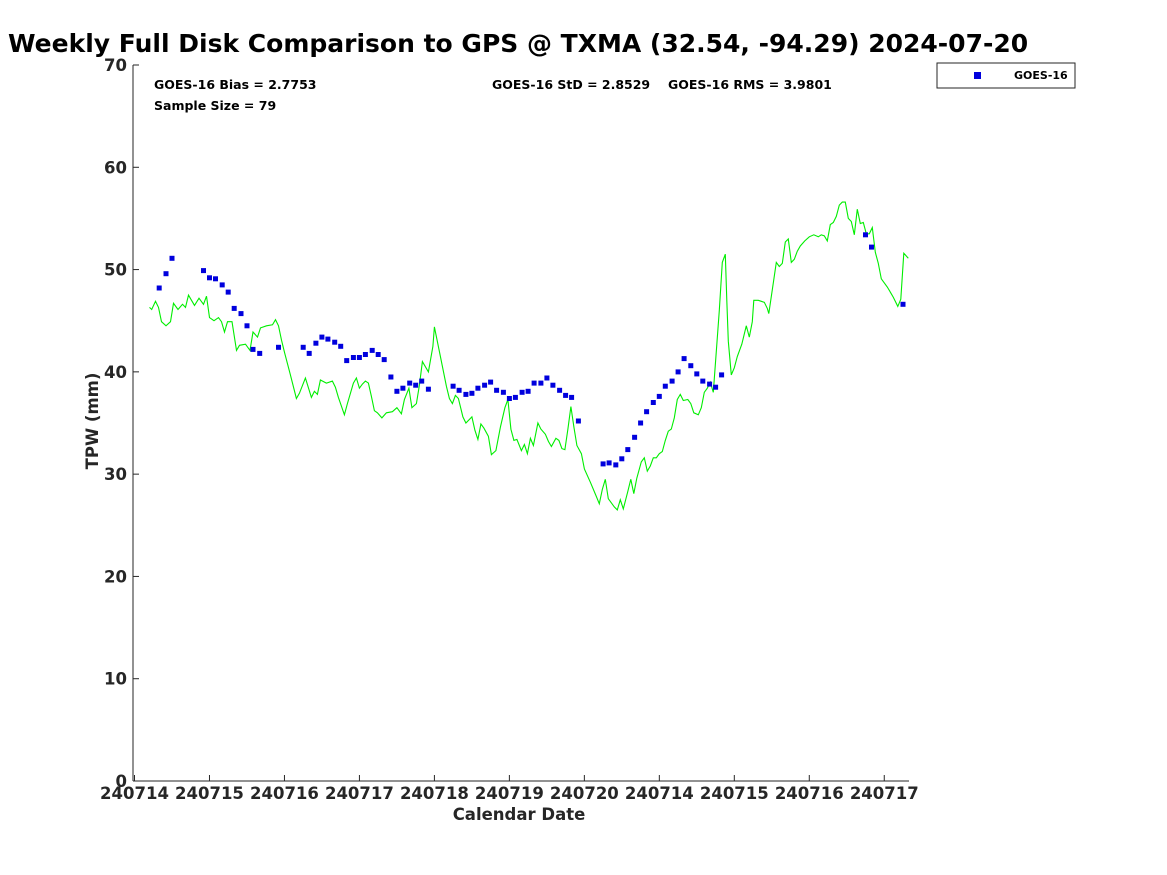  I want to click on x-tick-label: 240717, so click(884, 793).